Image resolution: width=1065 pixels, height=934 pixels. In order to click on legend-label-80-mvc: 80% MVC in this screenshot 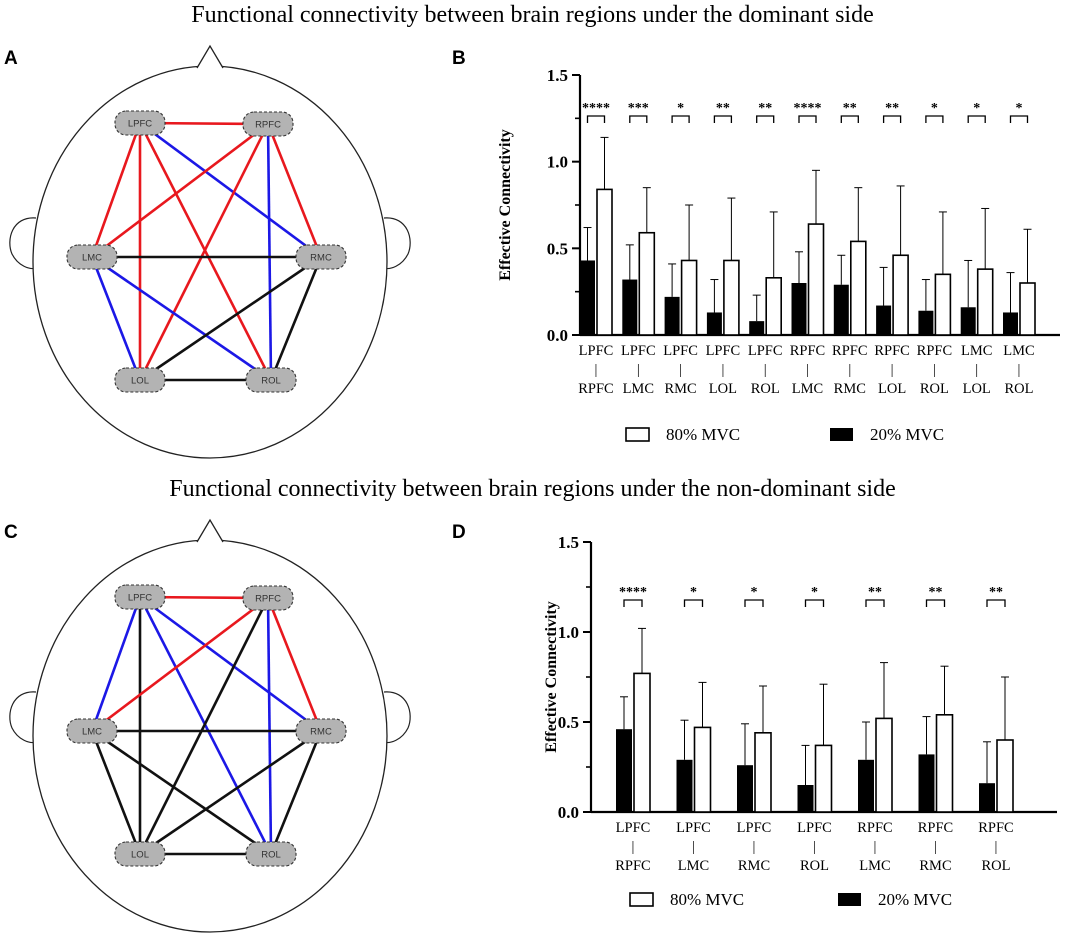, I will do `click(703, 434)`.